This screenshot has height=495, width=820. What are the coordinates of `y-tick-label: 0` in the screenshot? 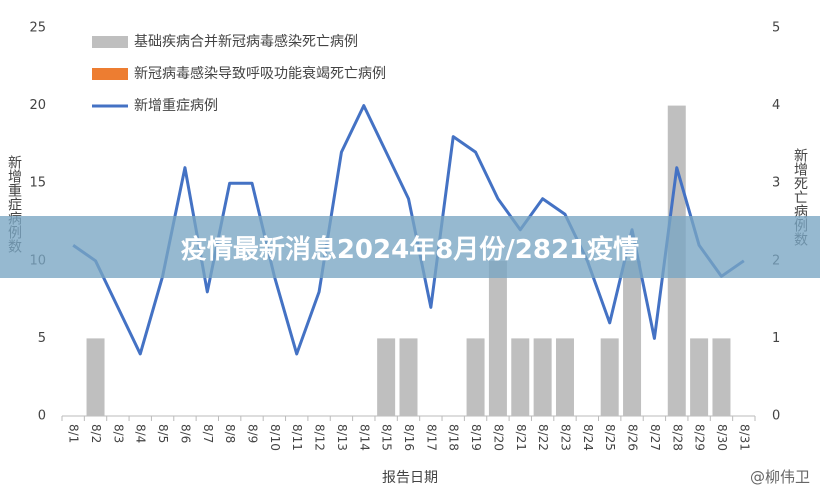 It's located at (42, 416).